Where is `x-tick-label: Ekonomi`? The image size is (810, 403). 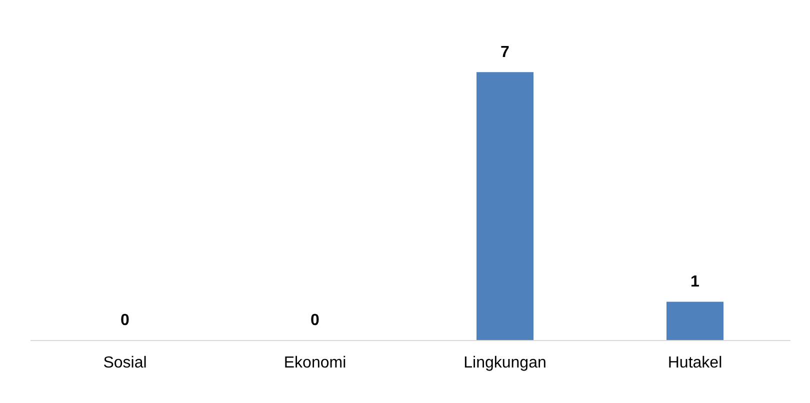
x-tick-label: Ekonomi is located at coordinates (315, 363).